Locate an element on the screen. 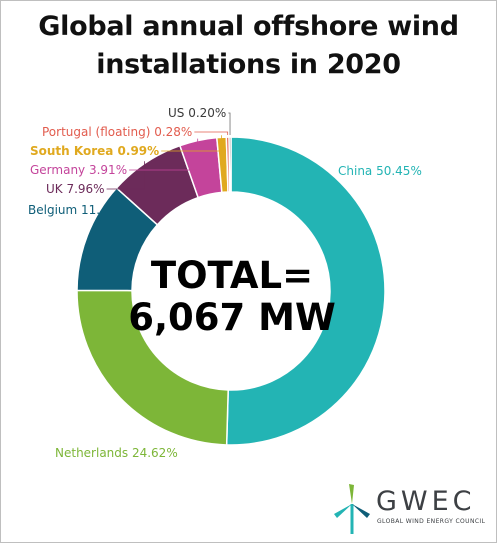  title-line-1: Global annual offshore wind is located at coordinates (248, 26).